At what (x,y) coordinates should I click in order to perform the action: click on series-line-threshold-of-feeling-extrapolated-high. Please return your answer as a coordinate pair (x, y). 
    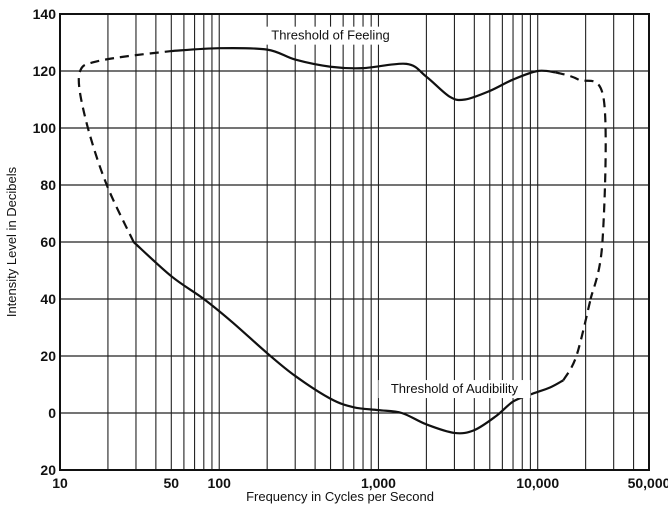
    Looking at the image, I should click on (581, 185).